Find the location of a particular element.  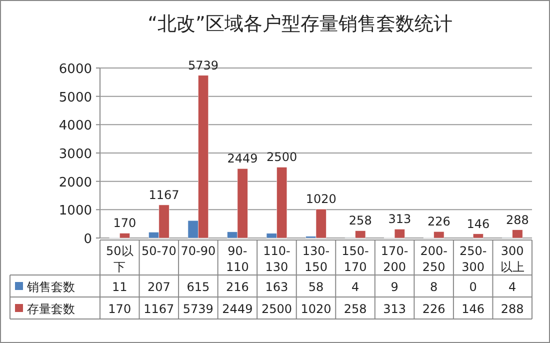

y-tick-label: 6000 is located at coordinates (75, 69).